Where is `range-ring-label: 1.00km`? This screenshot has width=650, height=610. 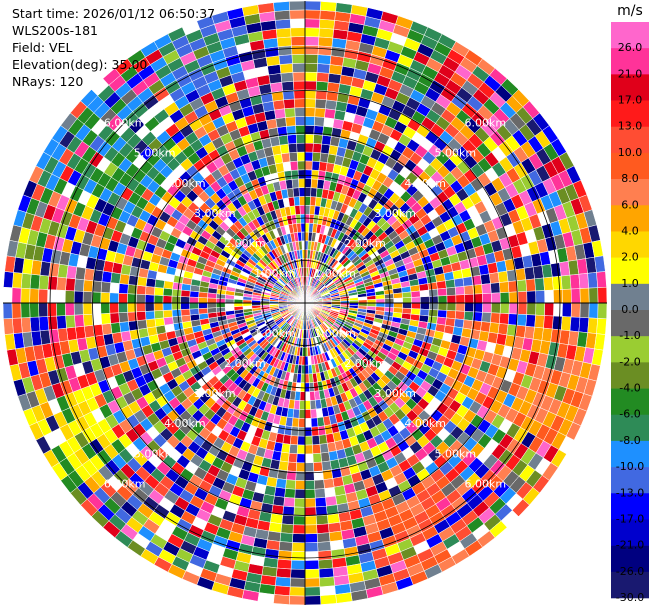 range-ring-label: 1.00km is located at coordinates (335, 333).